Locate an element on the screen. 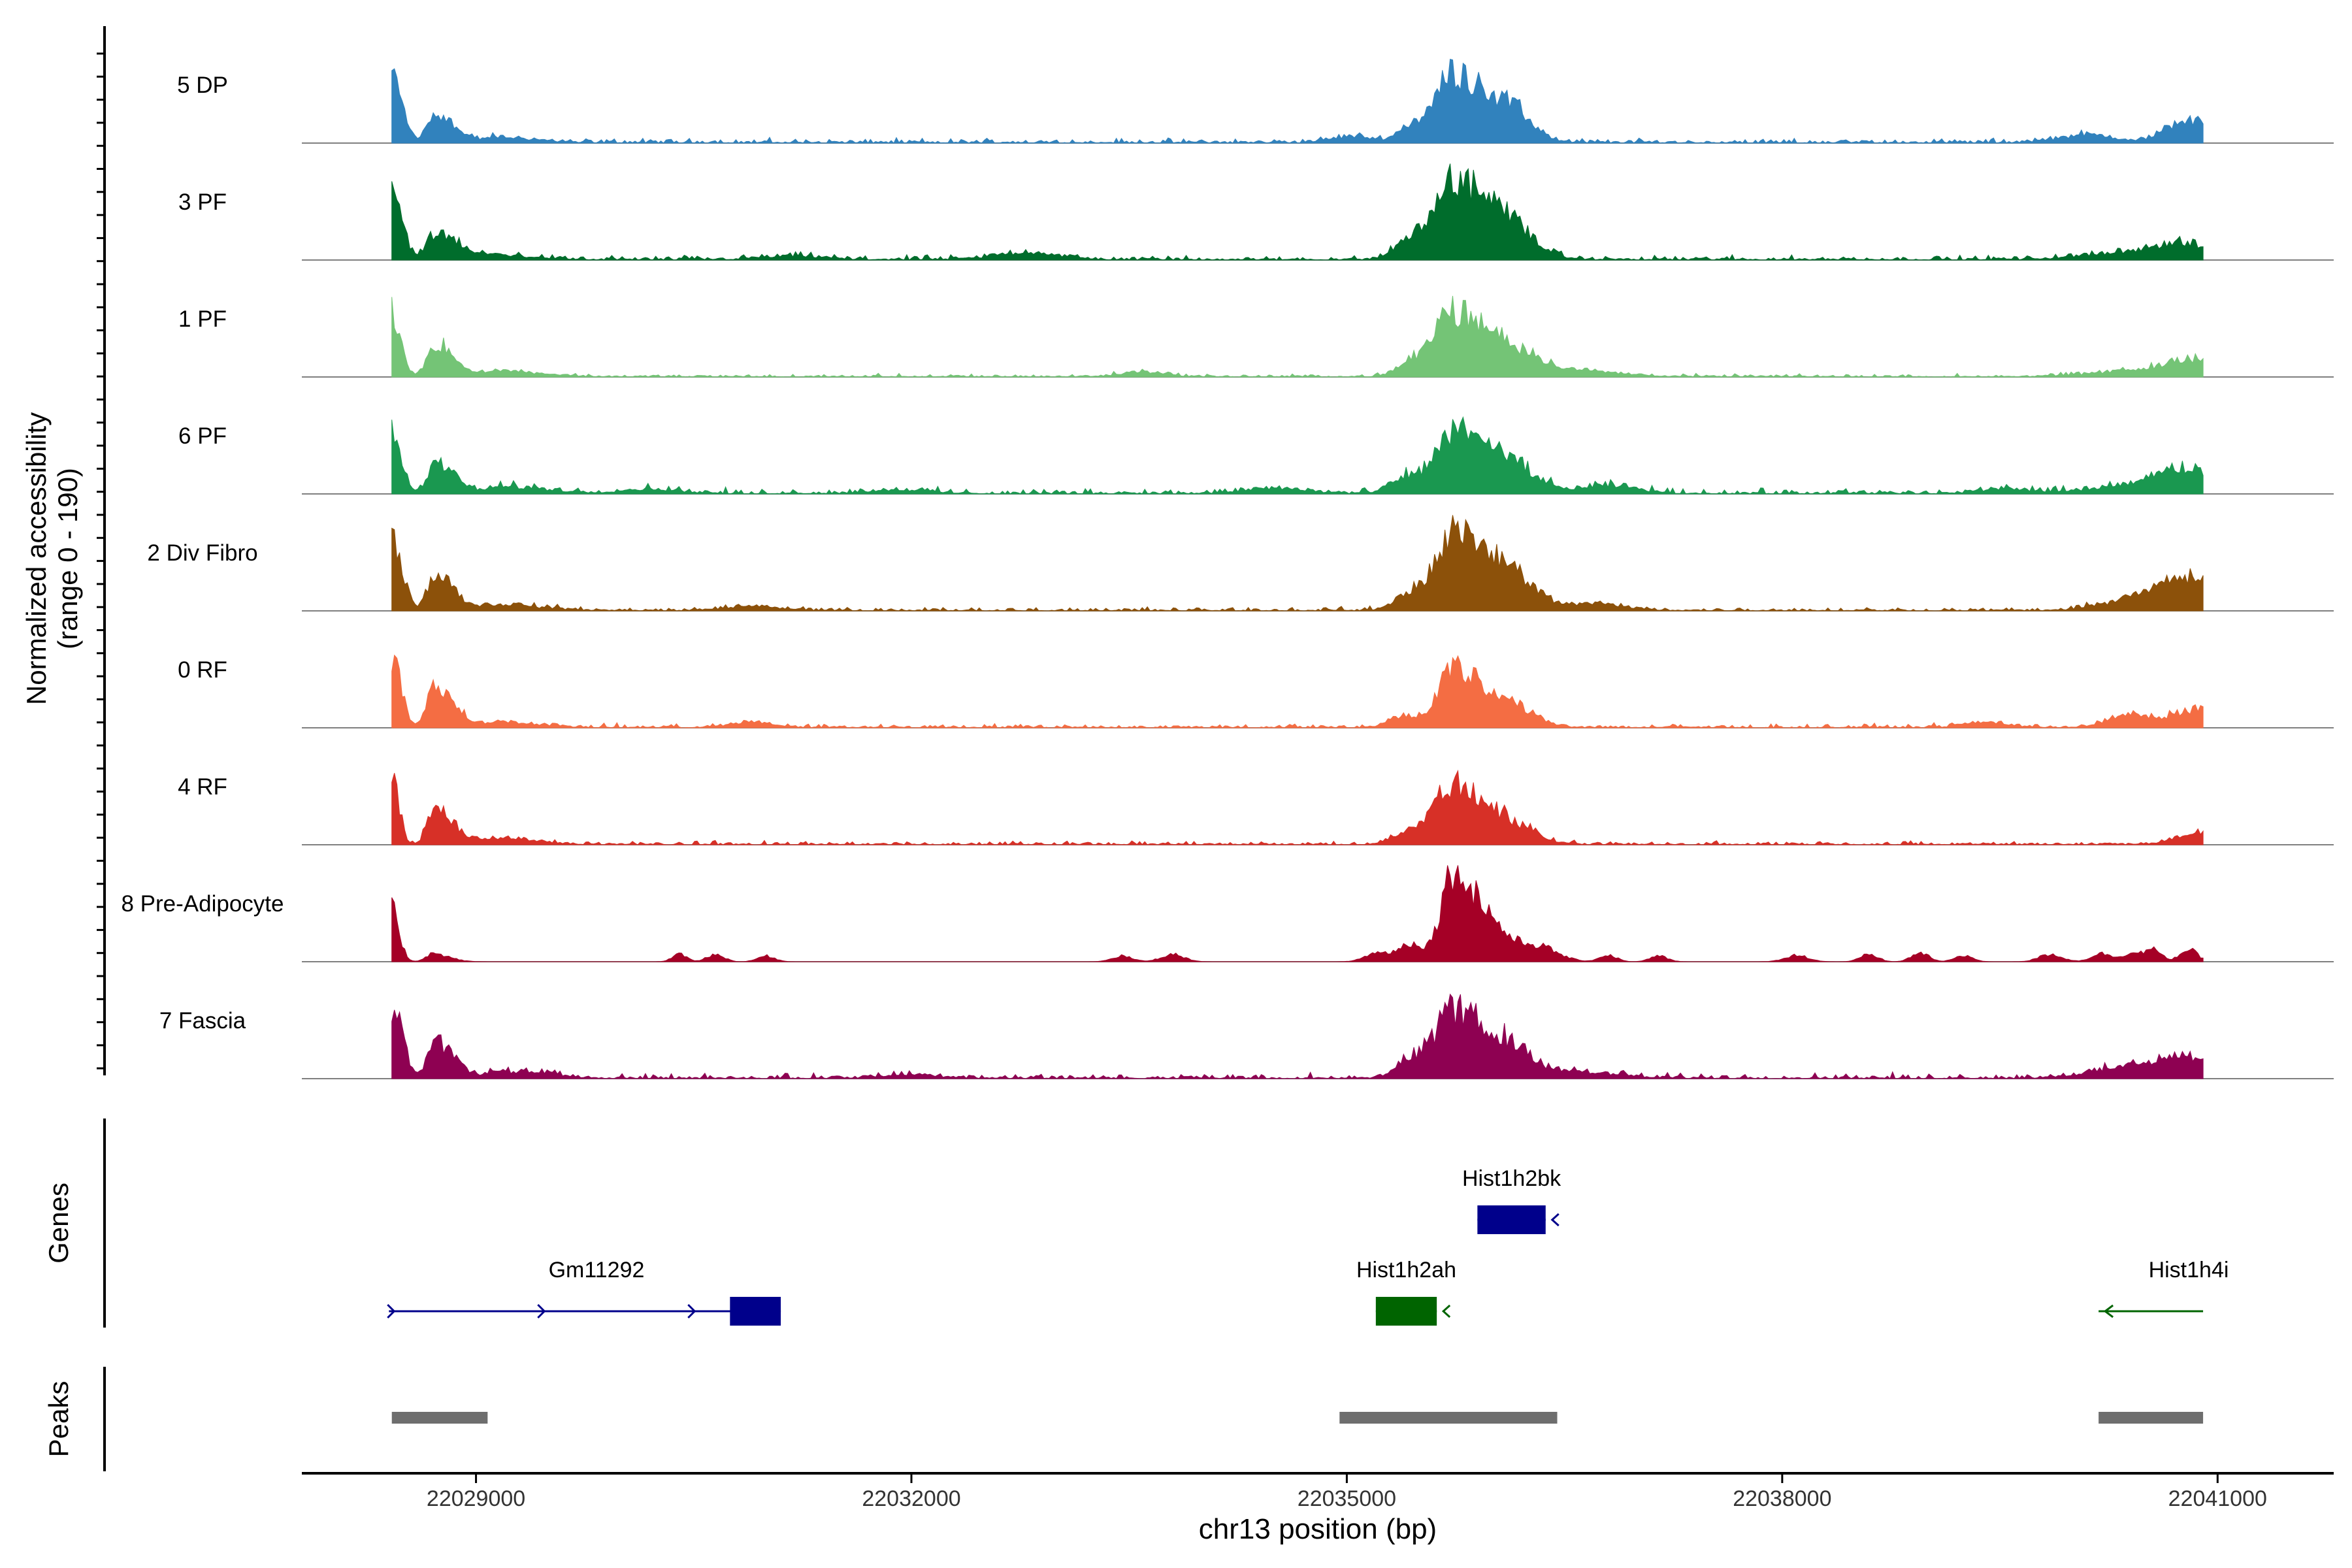 This screenshot has width=2352, height=1568. track-6-pf: 6 PF is located at coordinates (1256, 455).